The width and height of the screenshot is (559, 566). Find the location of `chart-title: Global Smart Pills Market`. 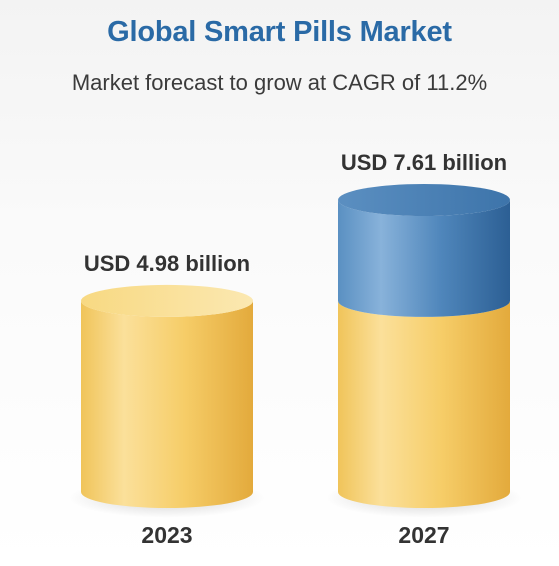

chart-title: Global Smart Pills Market is located at coordinates (279, 32).